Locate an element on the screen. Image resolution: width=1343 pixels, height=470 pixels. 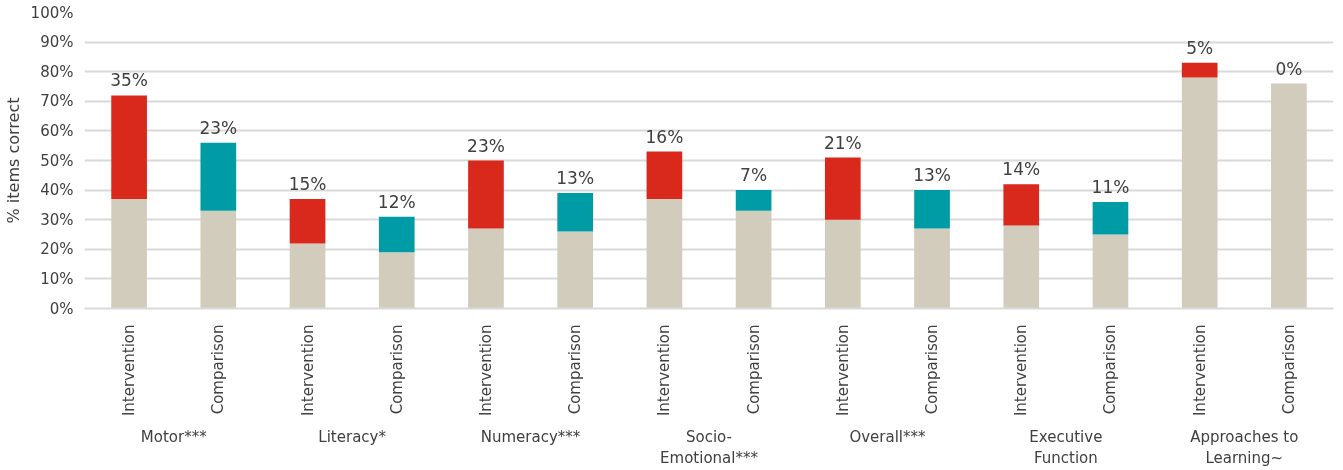
data-label: 0% is located at coordinates (1289, 68).